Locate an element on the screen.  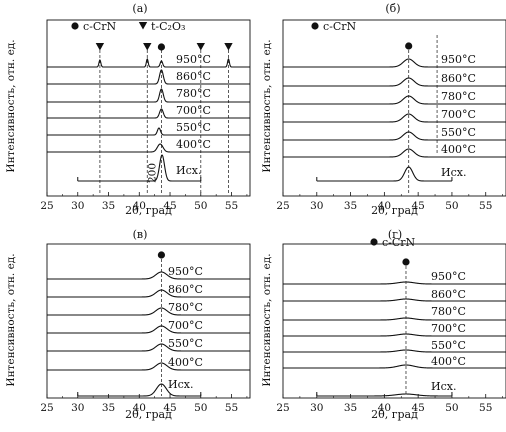
panel-label: (б) is located at coordinates (392, 8).